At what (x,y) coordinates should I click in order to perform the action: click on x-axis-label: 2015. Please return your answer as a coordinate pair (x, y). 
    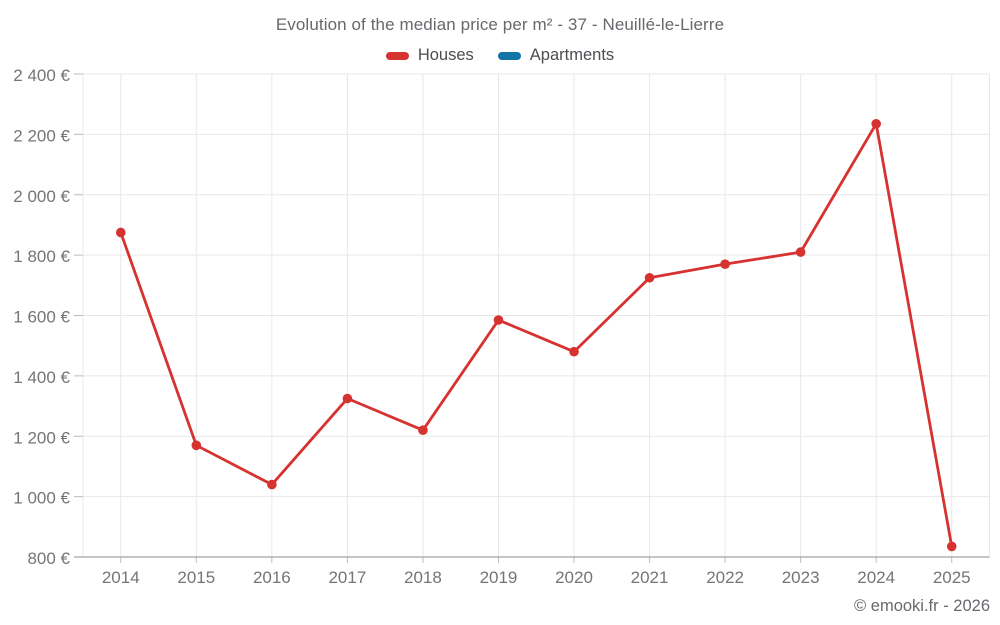
    Looking at the image, I should click on (196, 577).